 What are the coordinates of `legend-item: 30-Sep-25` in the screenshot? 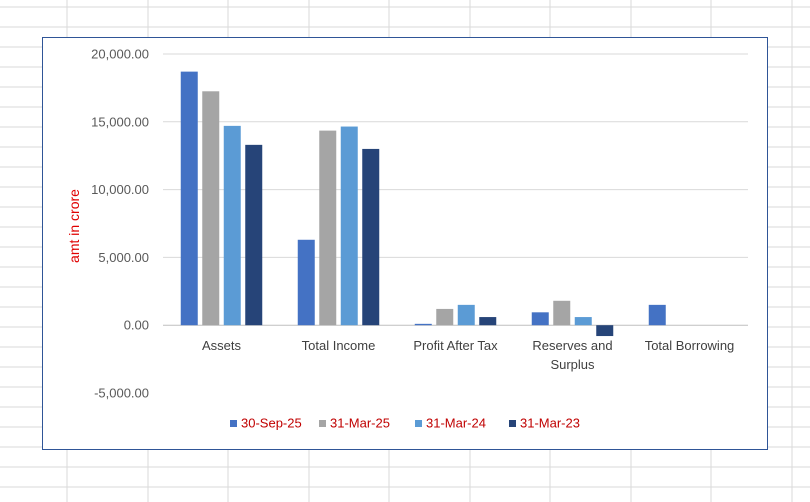 It's located at (266, 423).